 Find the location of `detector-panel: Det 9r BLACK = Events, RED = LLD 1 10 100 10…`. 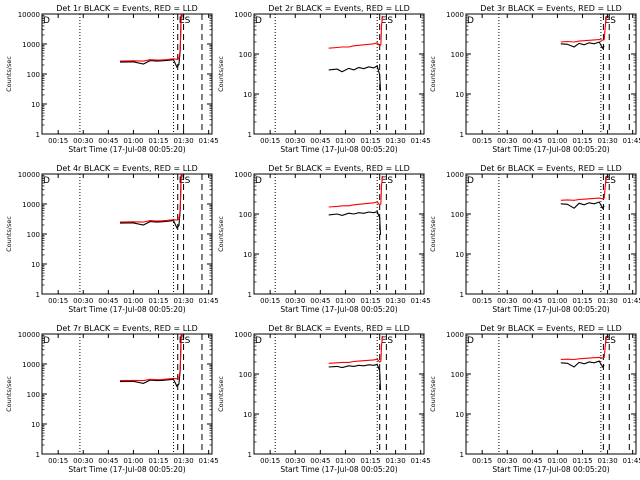

detector-panel: Det 9r BLACK = Events, RED = LLD 1 10 100 10… is located at coordinates (534, 399).